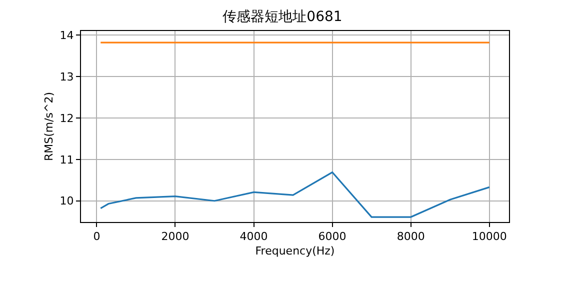 The width and height of the screenshot is (565, 283). What do you see at coordinates (295, 194) in the screenshot?
I see `line-series` at bounding box center [295, 194].